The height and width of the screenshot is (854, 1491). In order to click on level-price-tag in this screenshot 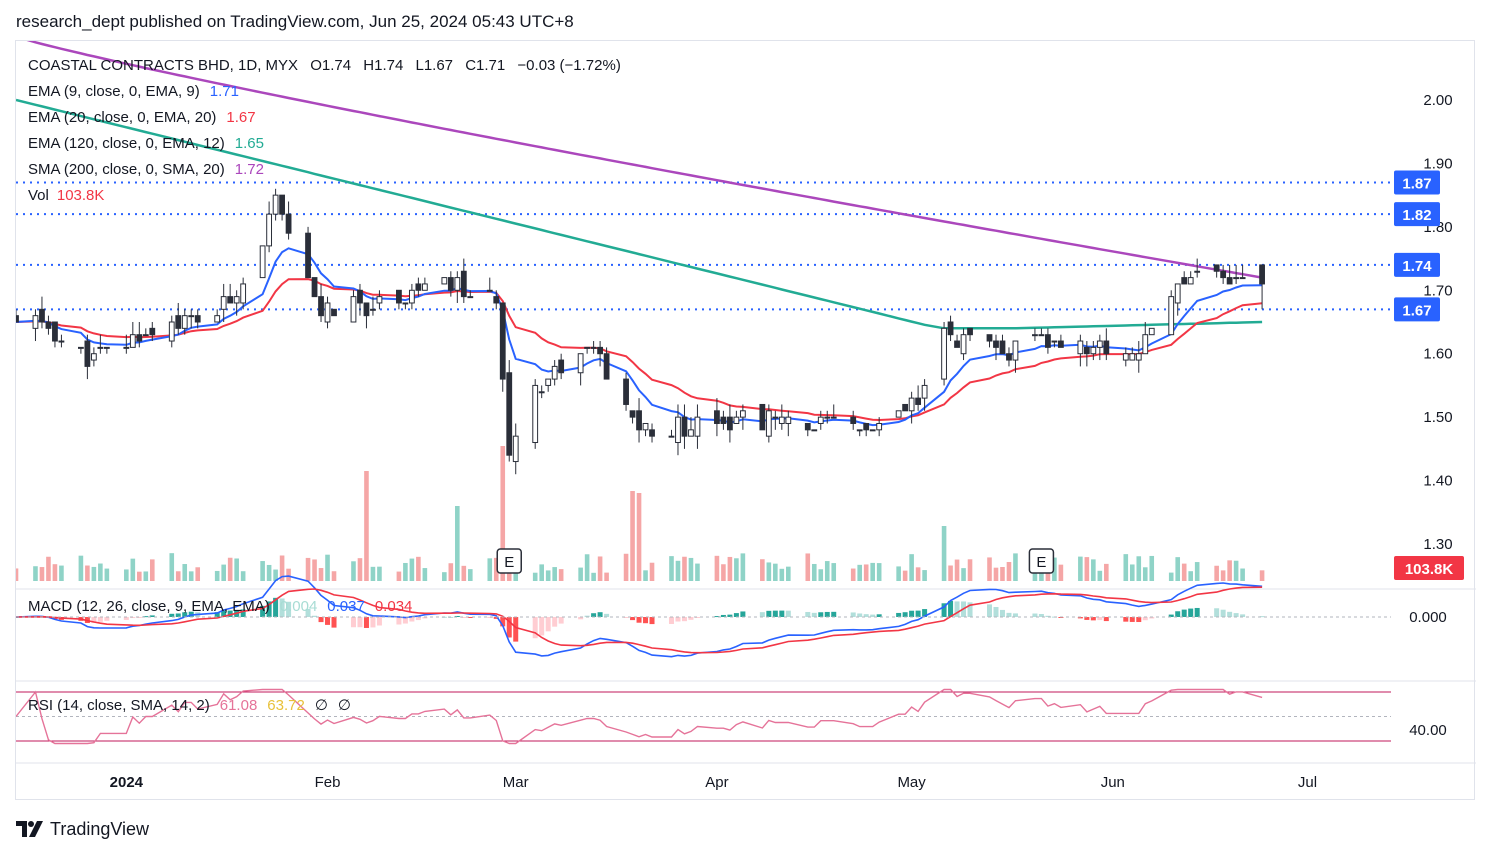, I will do `click(1417, 214)`.